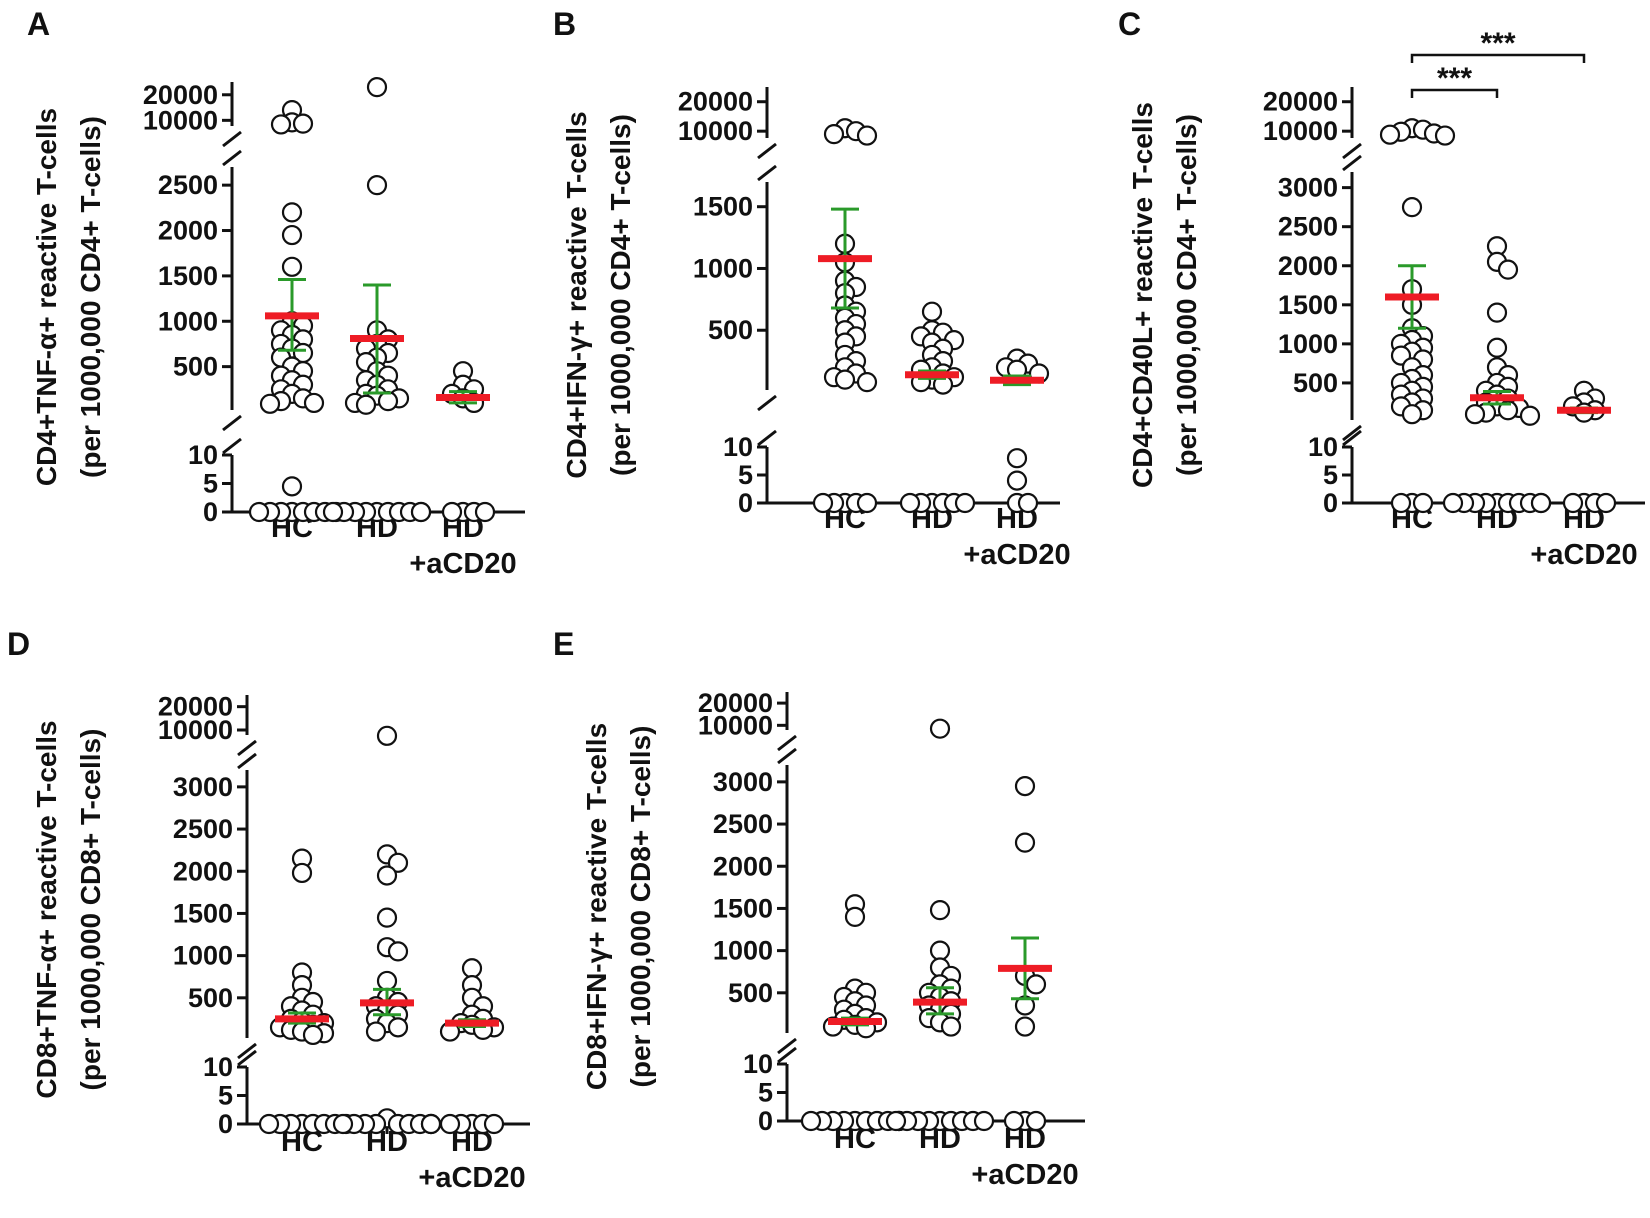  Describe the element at coordinates (1142, 295) in the screenshot. I see `y-axis-label: CD4+CD40L+ reactive T-cells` at that location.